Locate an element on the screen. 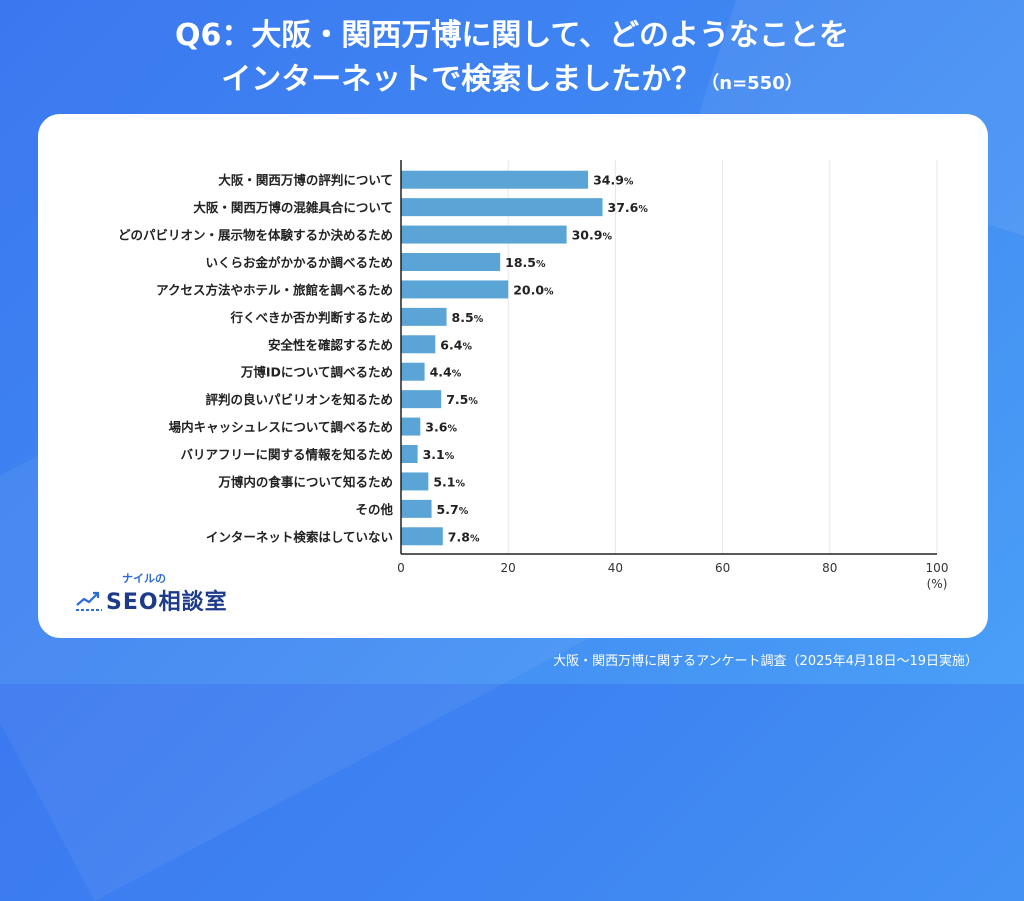 This screenshot has height=901, width=1024. trend-chart-icon is located at coordinates (89, 601).